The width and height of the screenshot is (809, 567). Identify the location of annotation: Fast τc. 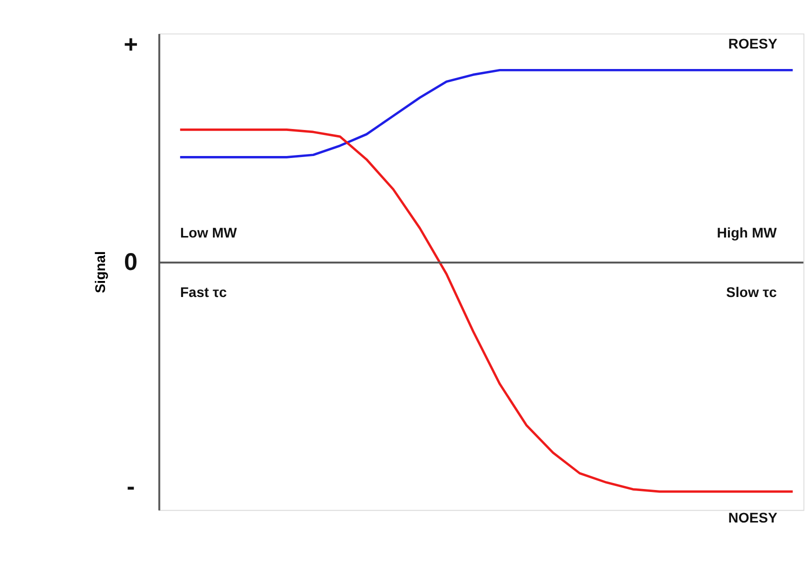
(204, 292).